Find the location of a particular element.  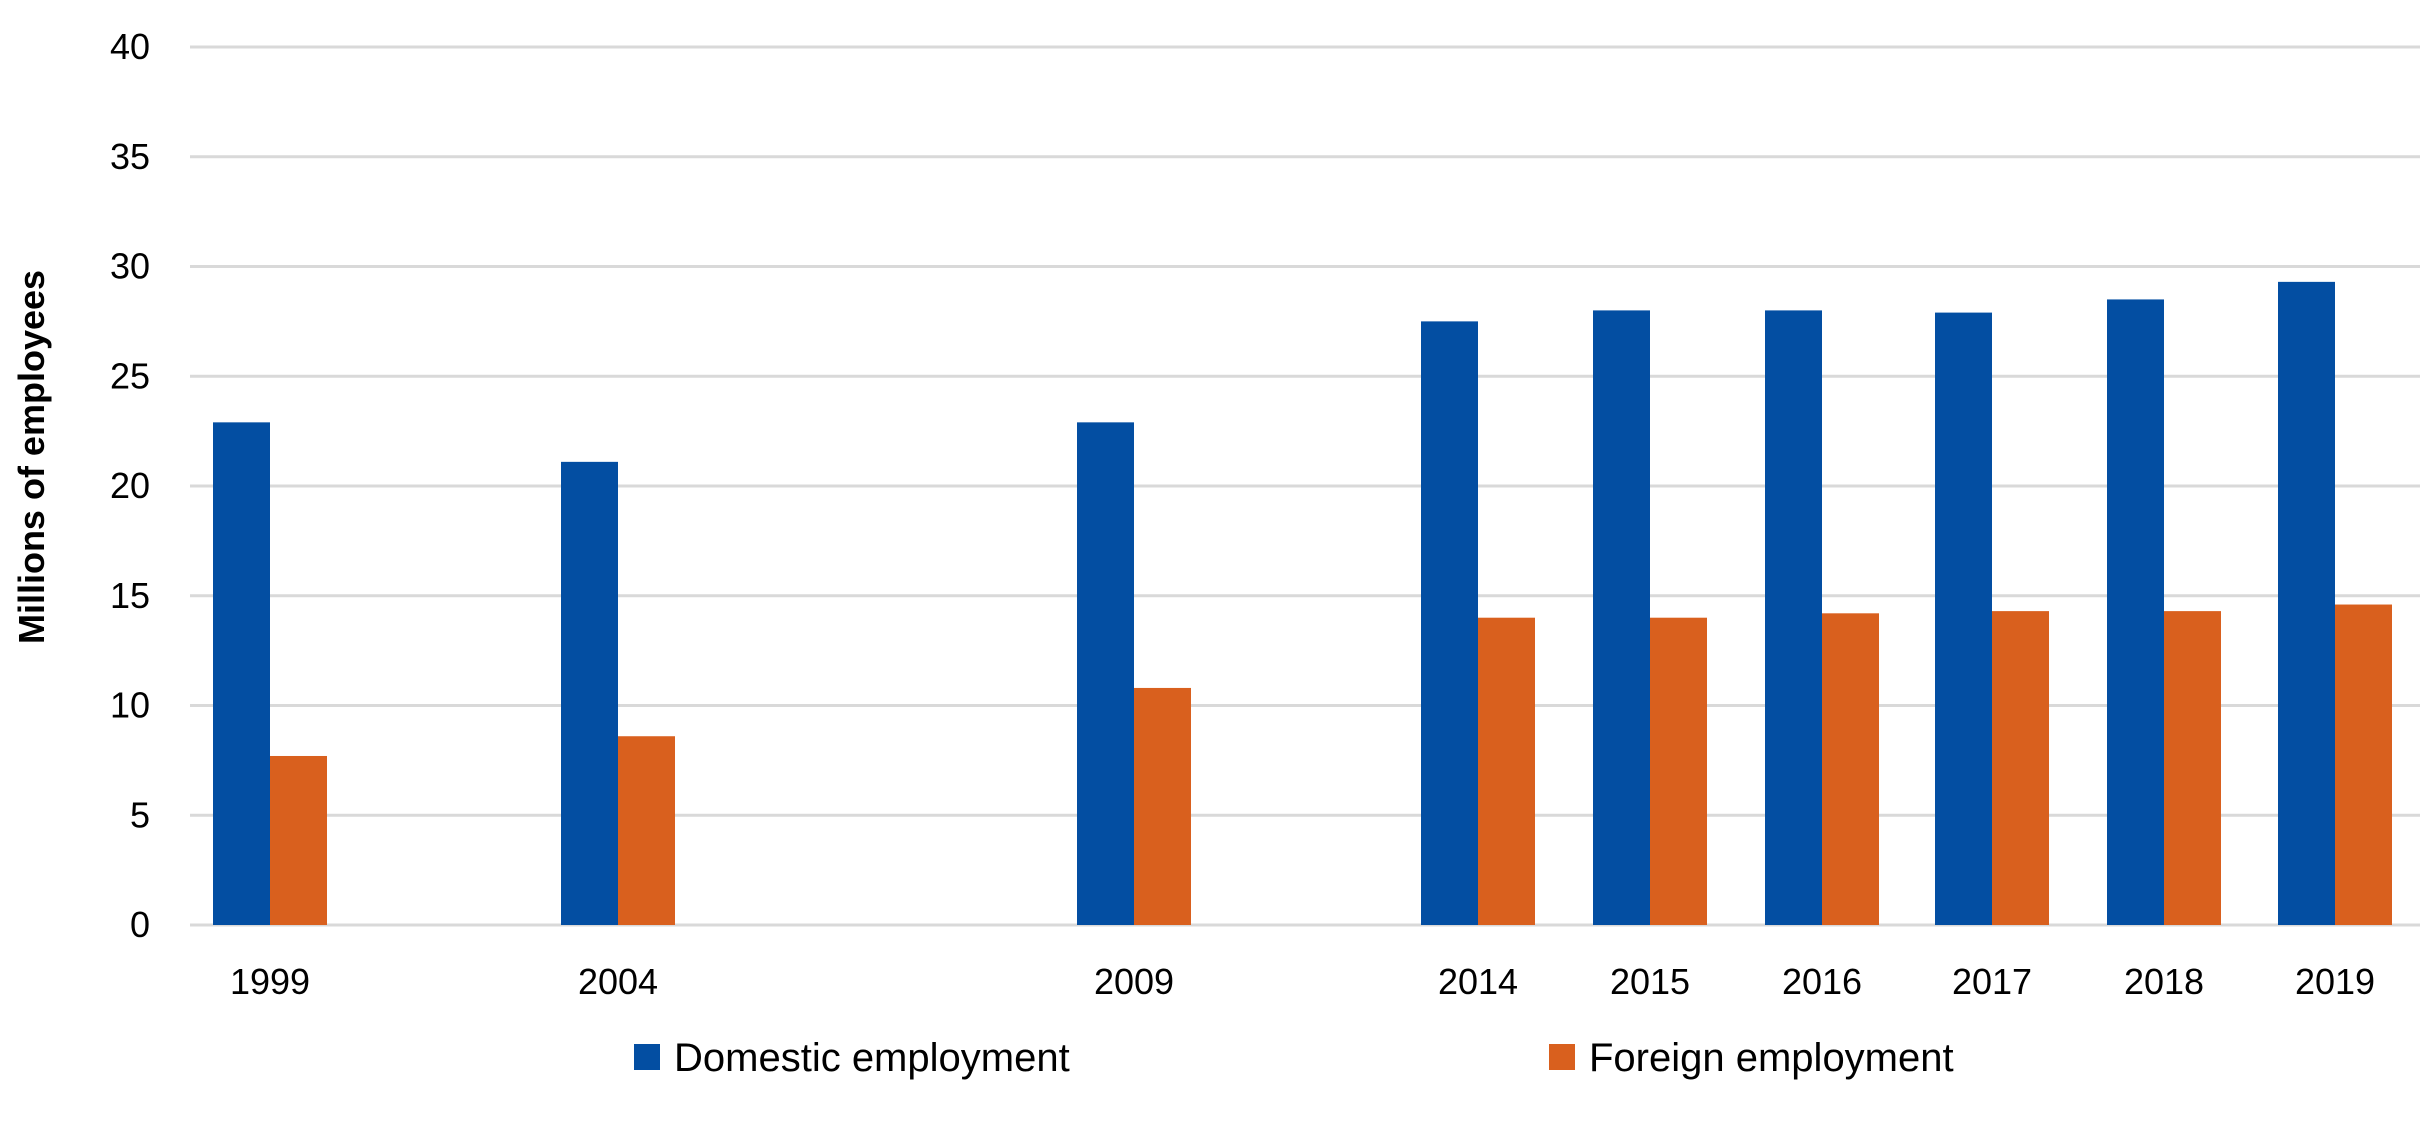

y-tick-label: 15 is located at coordinates (130, 595).